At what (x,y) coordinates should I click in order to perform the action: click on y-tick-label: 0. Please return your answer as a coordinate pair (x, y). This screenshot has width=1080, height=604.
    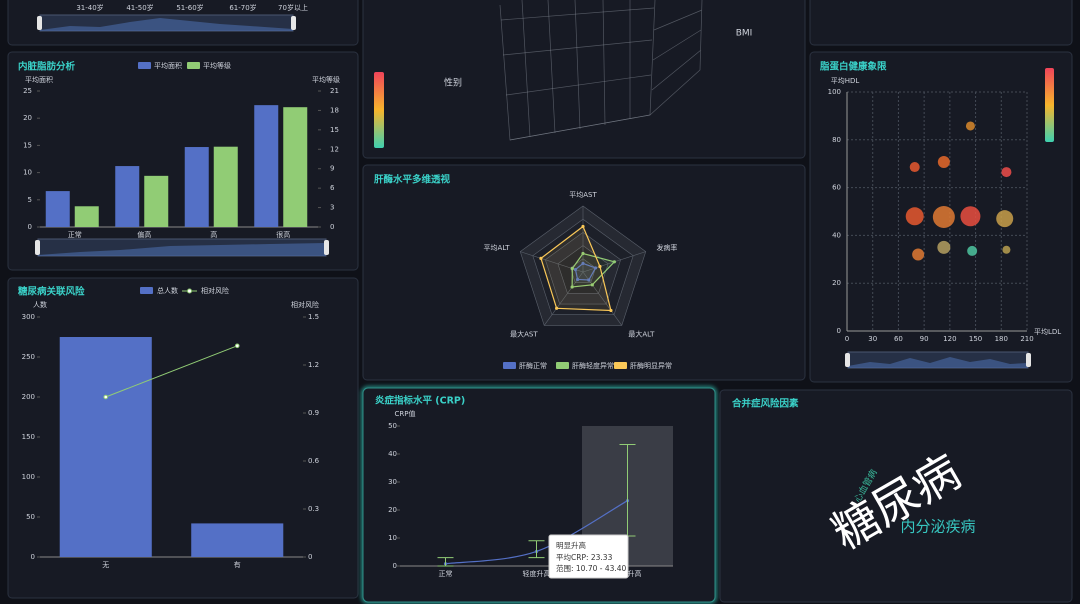
    Looking at the image, I should click on (839, 331).